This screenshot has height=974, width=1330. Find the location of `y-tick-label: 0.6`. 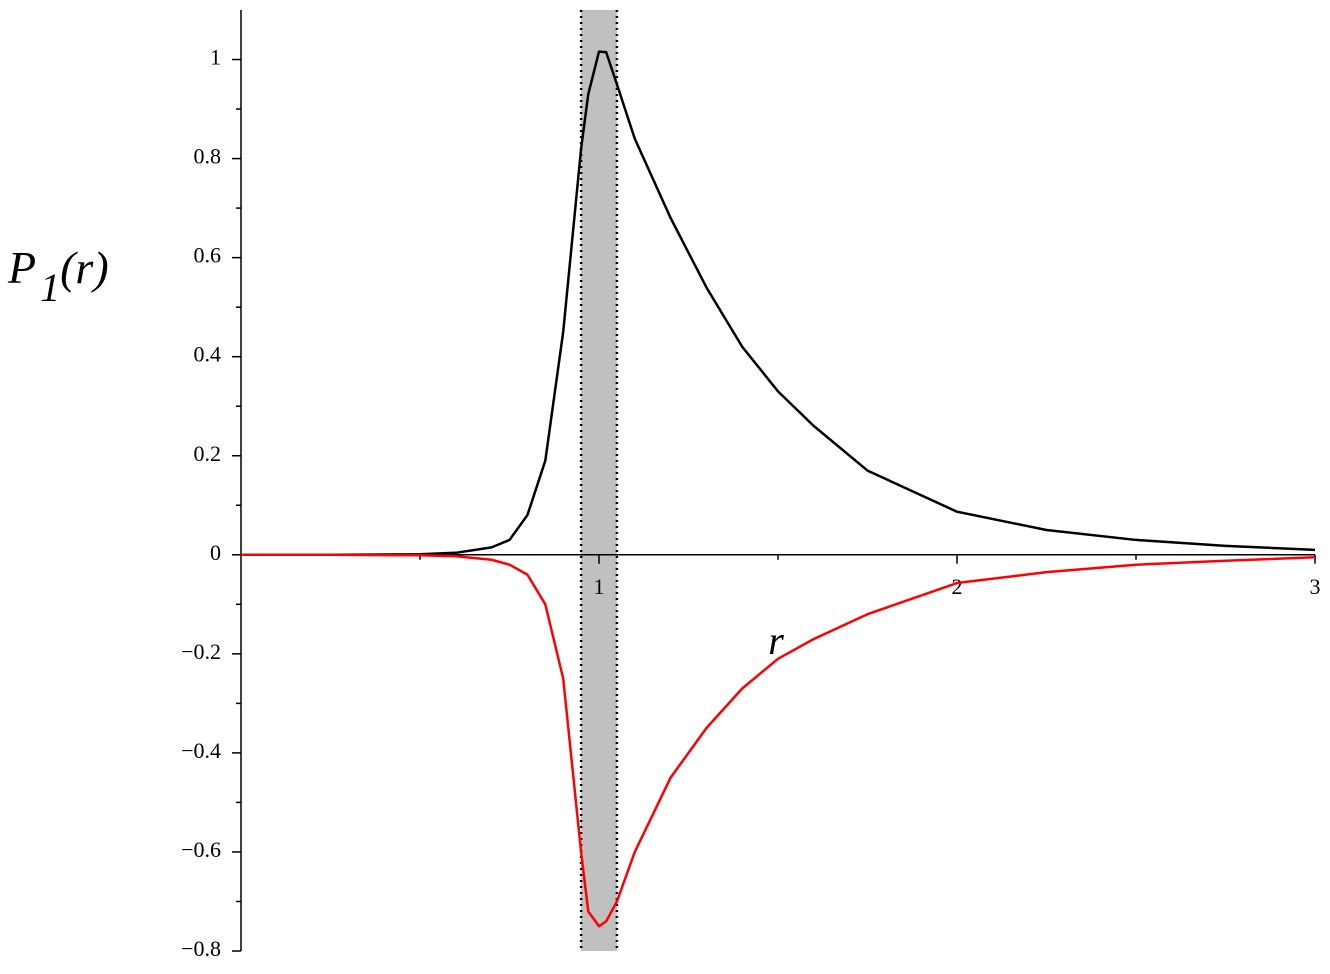

y-tick-label: 0.6 is located at coordinates (208, 255).